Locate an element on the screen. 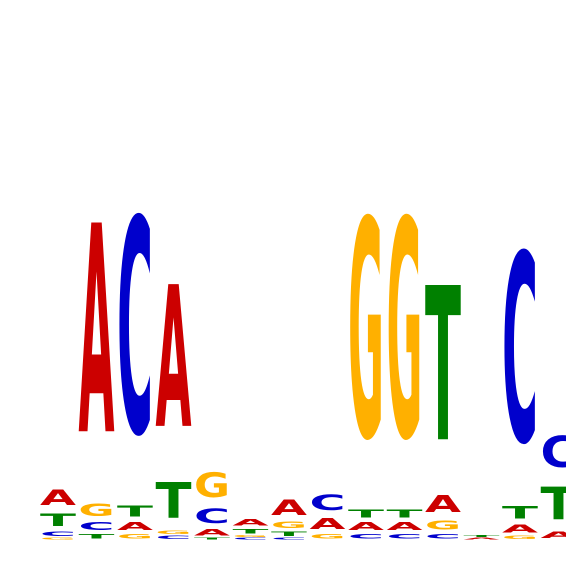  logo-position-12: AT is located at coordinates (482, 537).